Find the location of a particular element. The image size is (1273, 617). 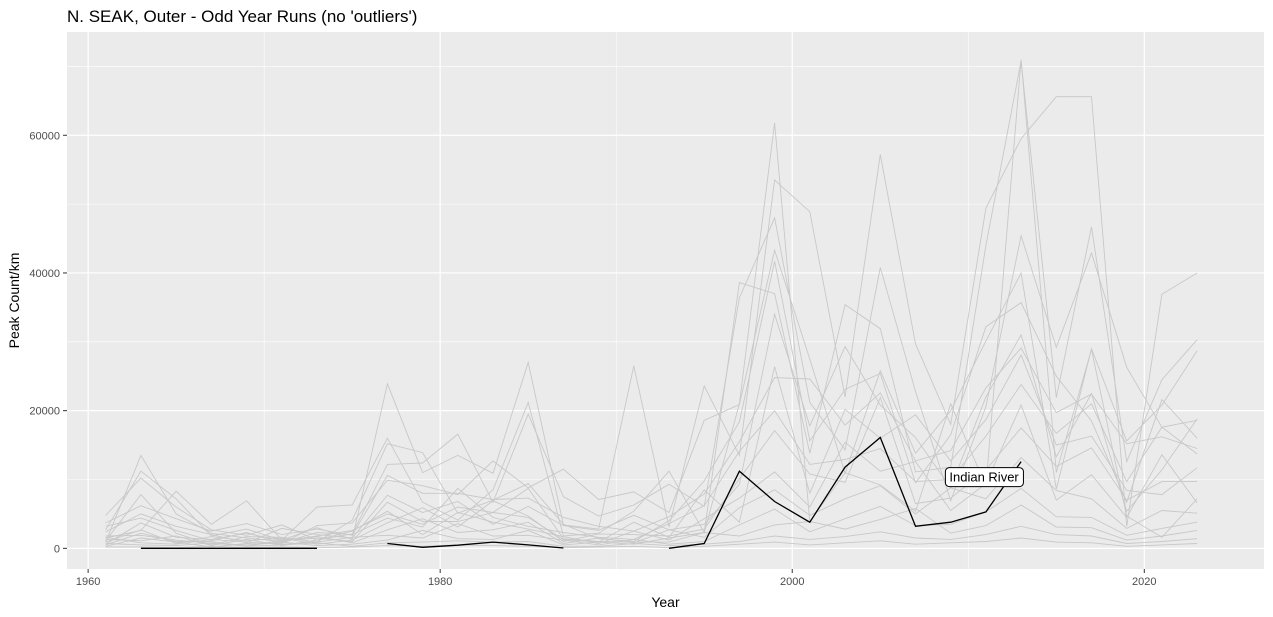

x-tick-label: 1960 is located at coordinates (88, 582).